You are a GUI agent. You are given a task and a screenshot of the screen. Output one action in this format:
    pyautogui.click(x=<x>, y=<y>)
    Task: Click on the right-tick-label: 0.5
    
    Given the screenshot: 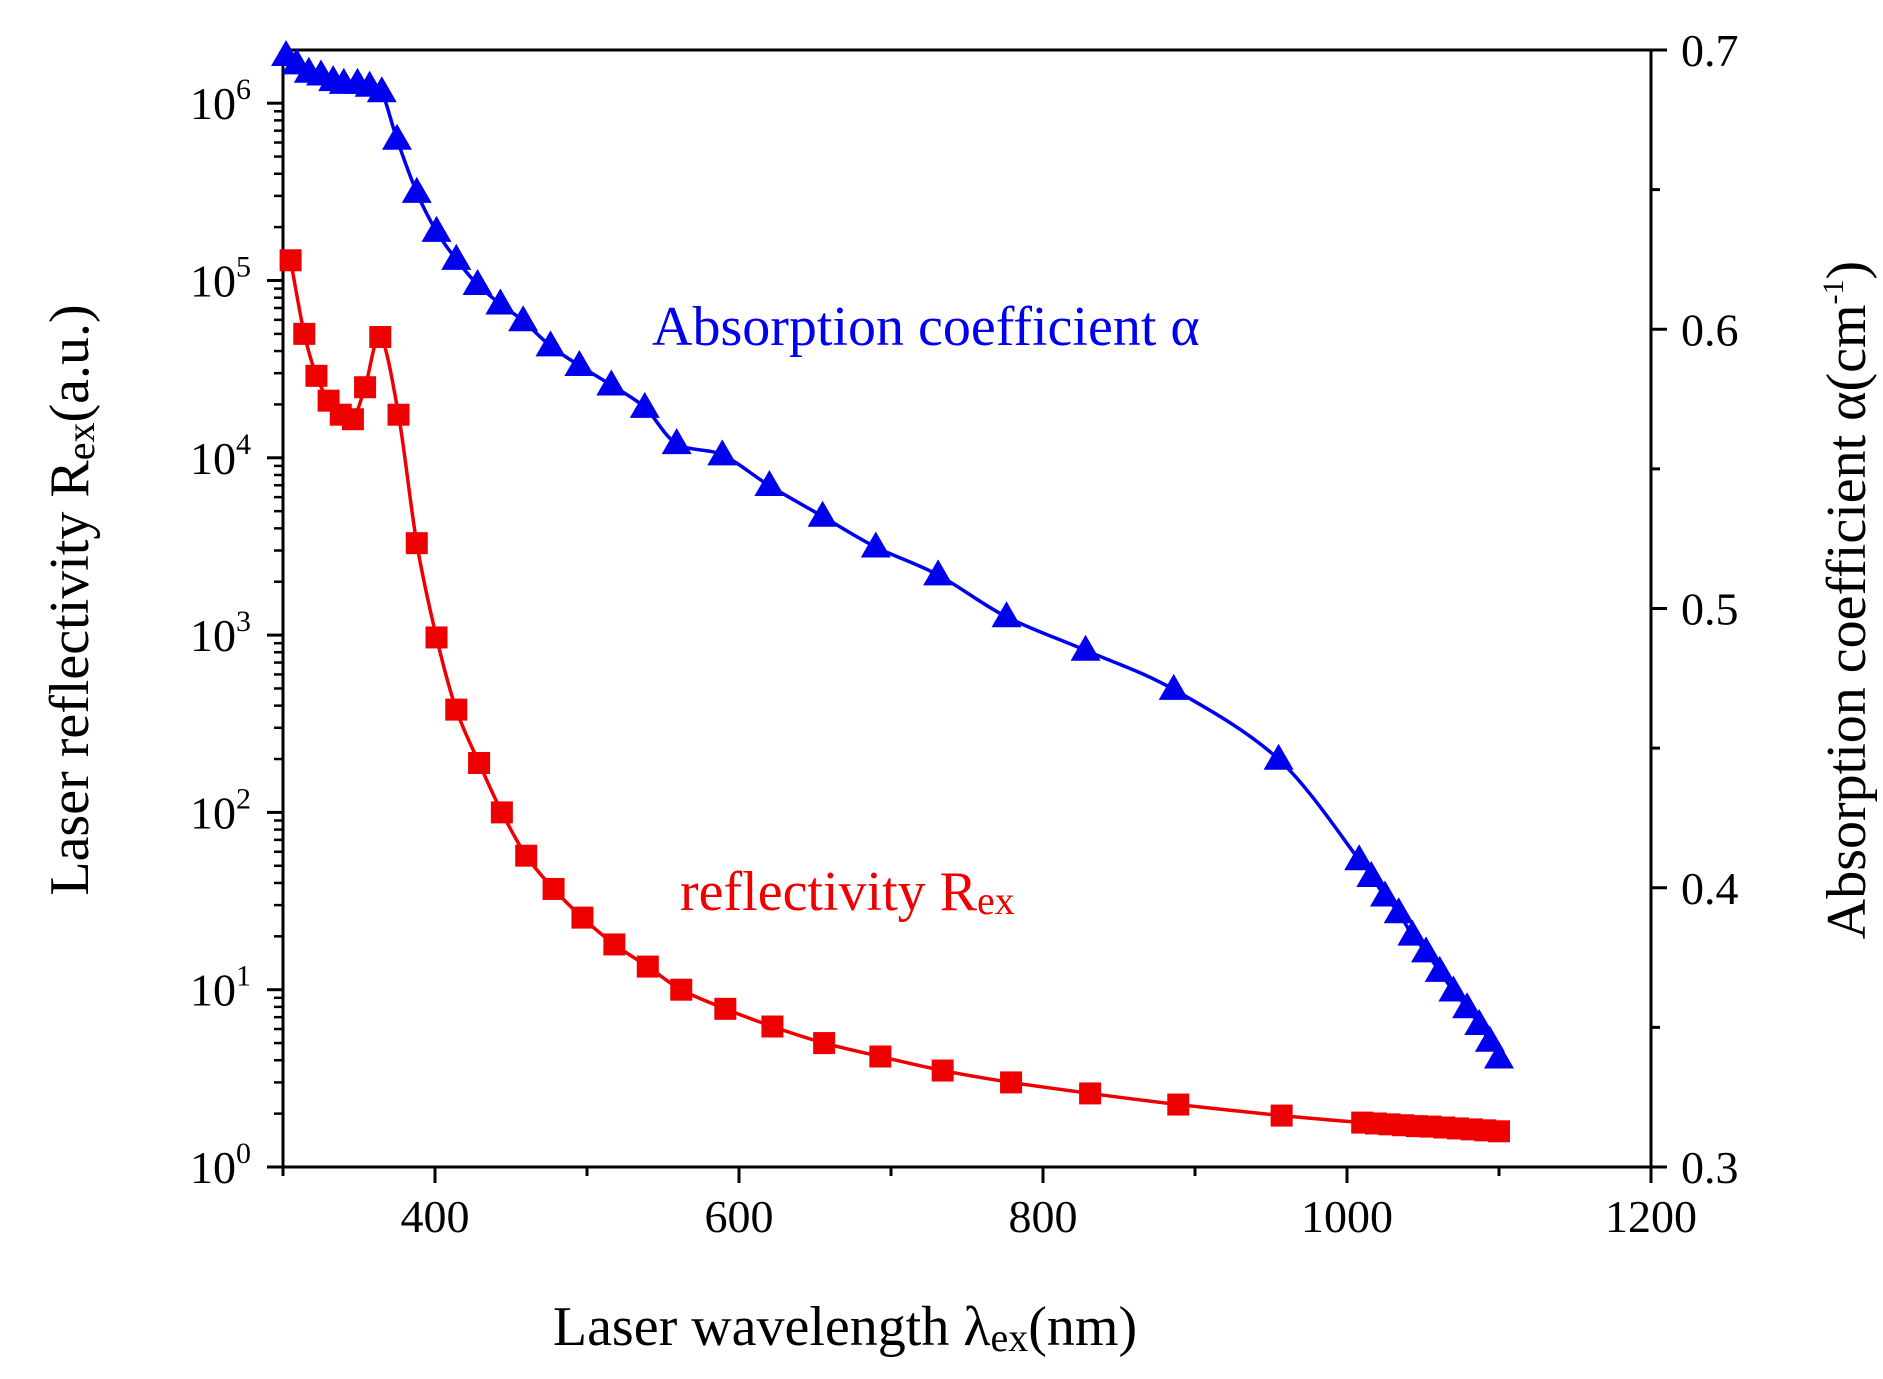 What is the action you would take?
    pyautogui.click(x=1710, y=609)
    